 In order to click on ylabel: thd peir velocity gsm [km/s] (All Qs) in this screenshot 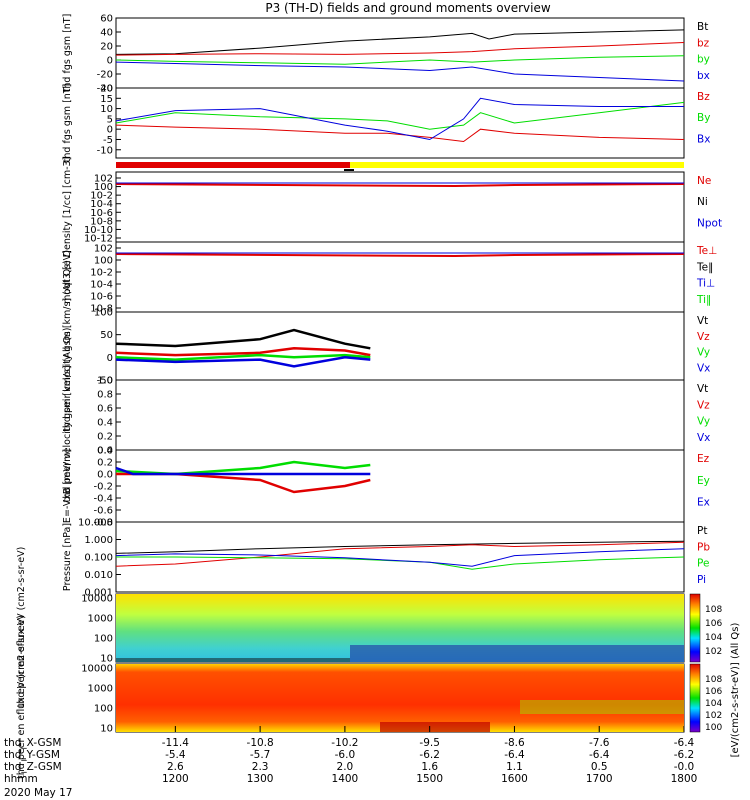, I will do `click(67, 346)`.